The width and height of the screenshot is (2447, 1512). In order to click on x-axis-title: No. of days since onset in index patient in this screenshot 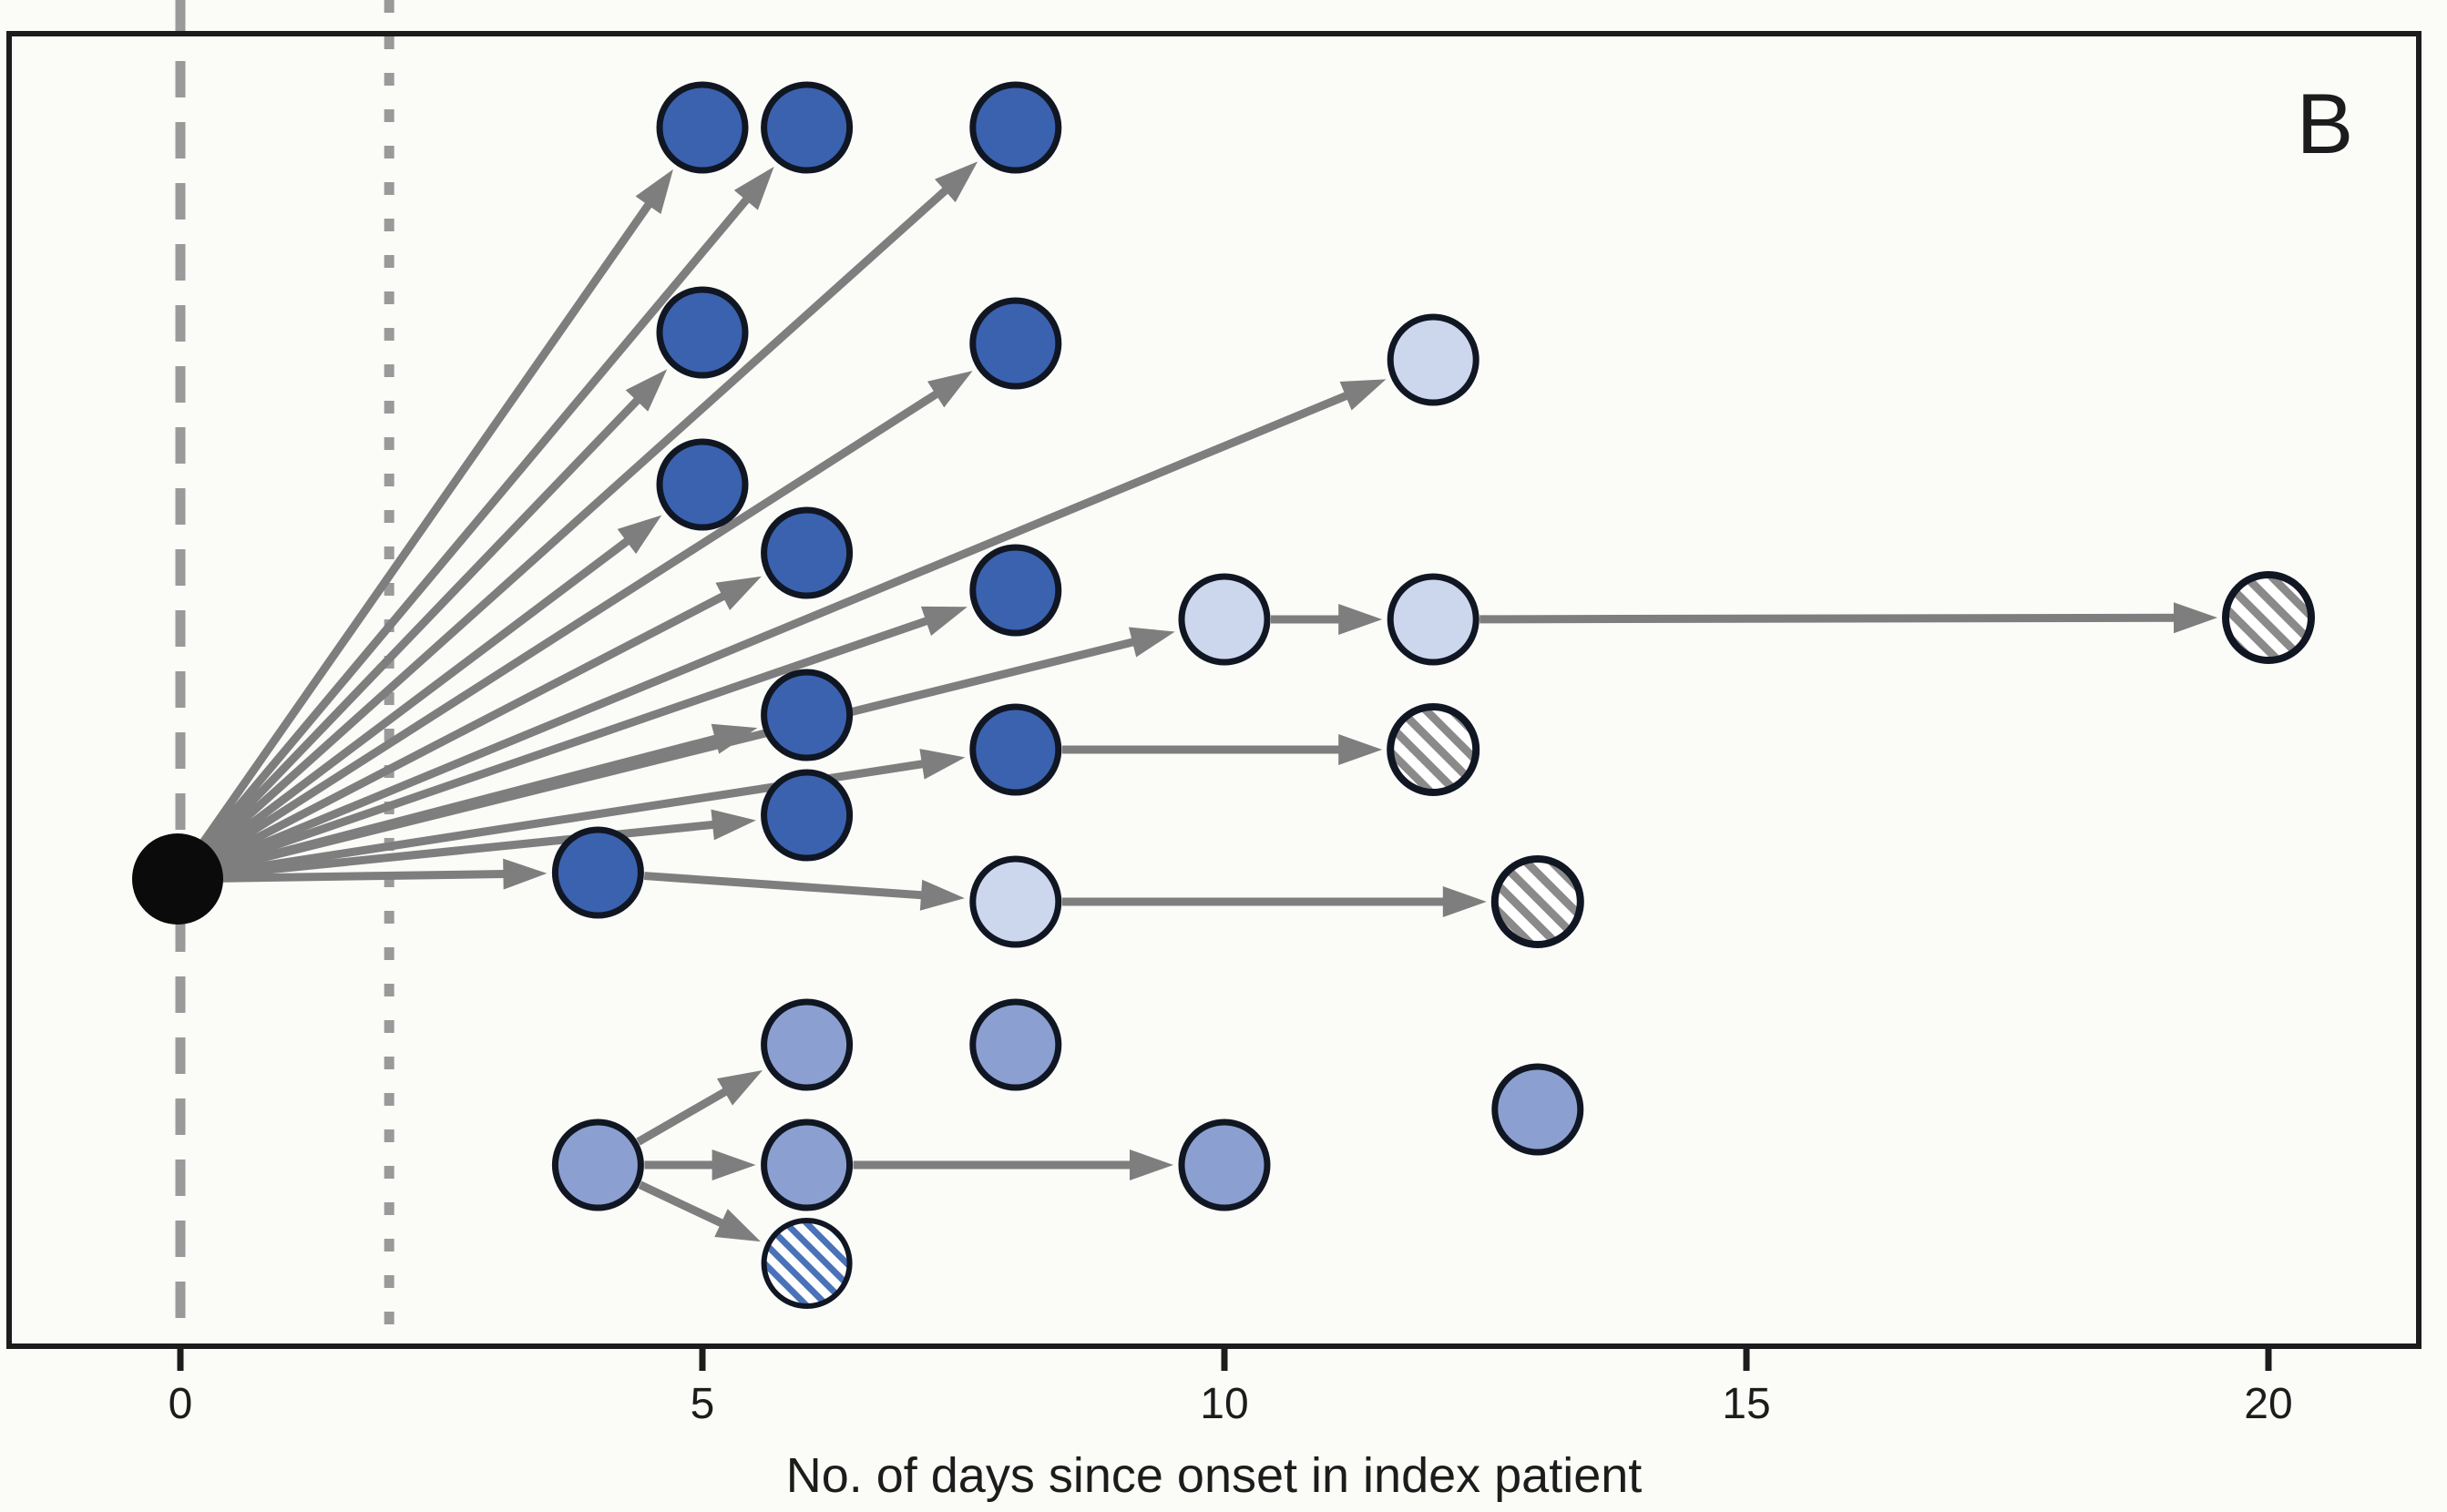, I will do `click(1214, 1475)`.